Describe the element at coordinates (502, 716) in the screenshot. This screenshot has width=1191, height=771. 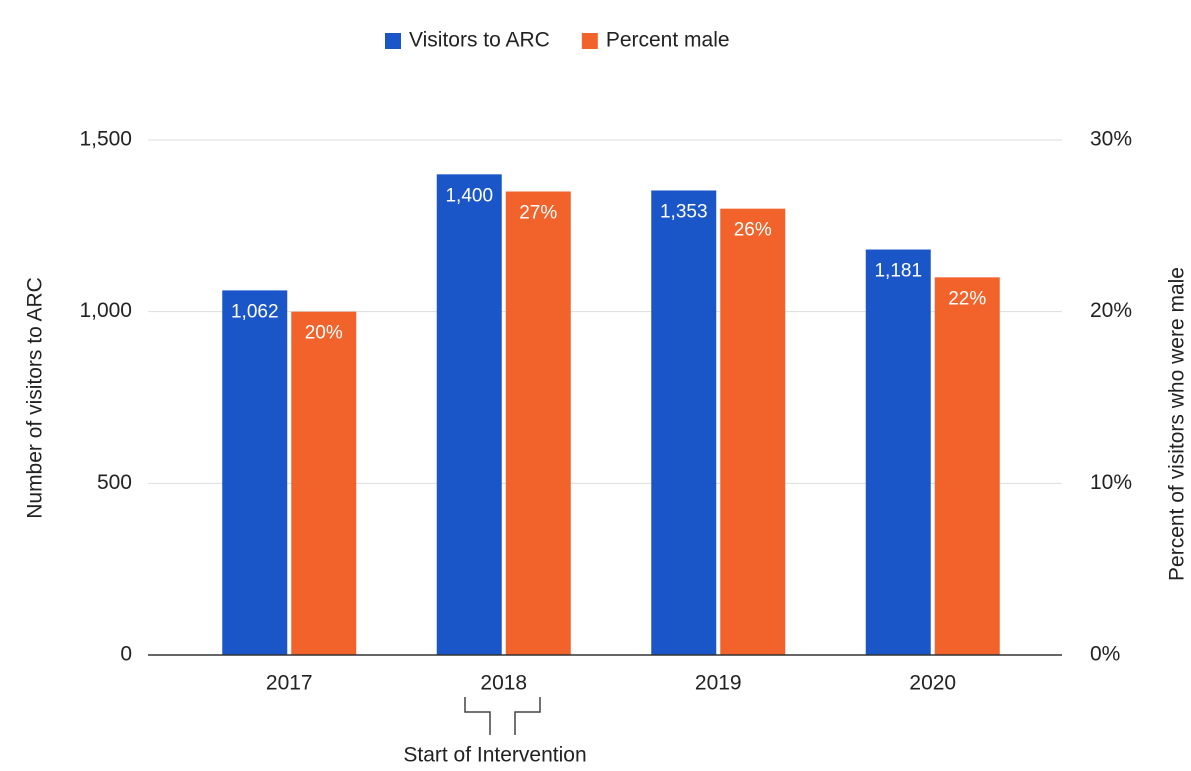
I see `intervention-bracket` at that location.